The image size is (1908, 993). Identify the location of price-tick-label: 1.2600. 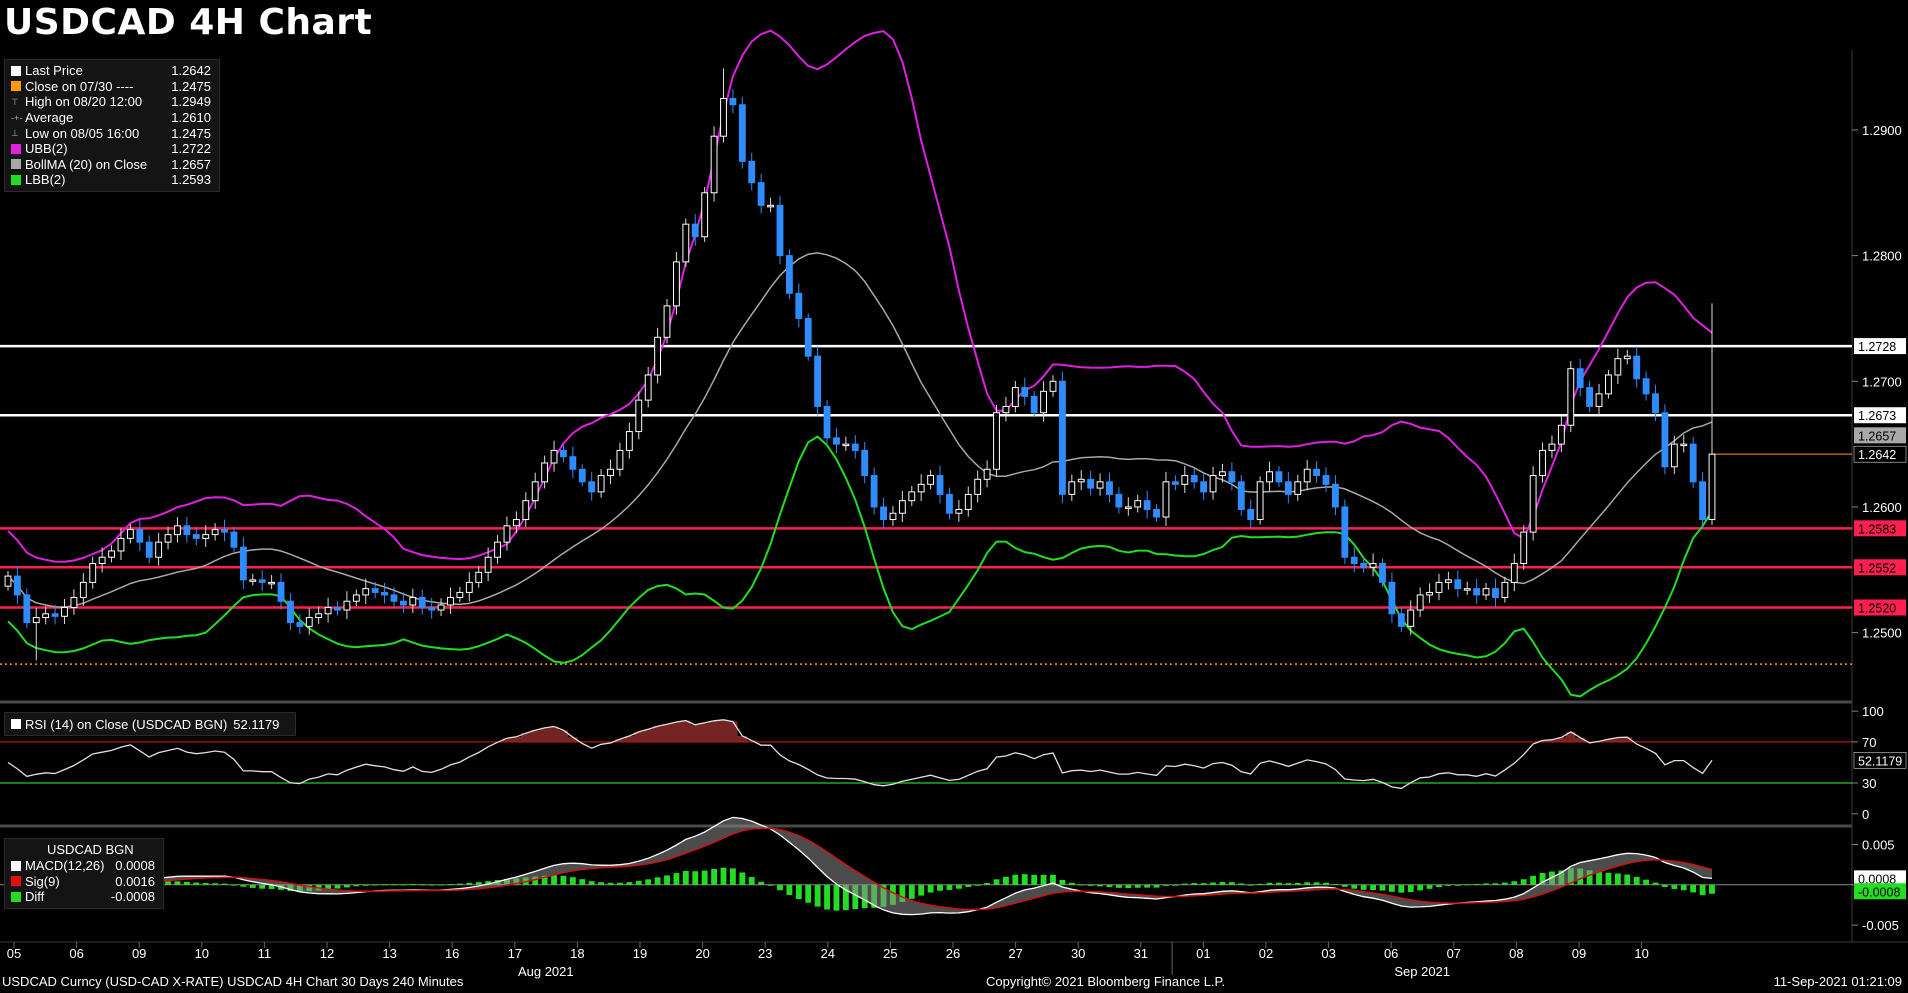
(1882, 507).